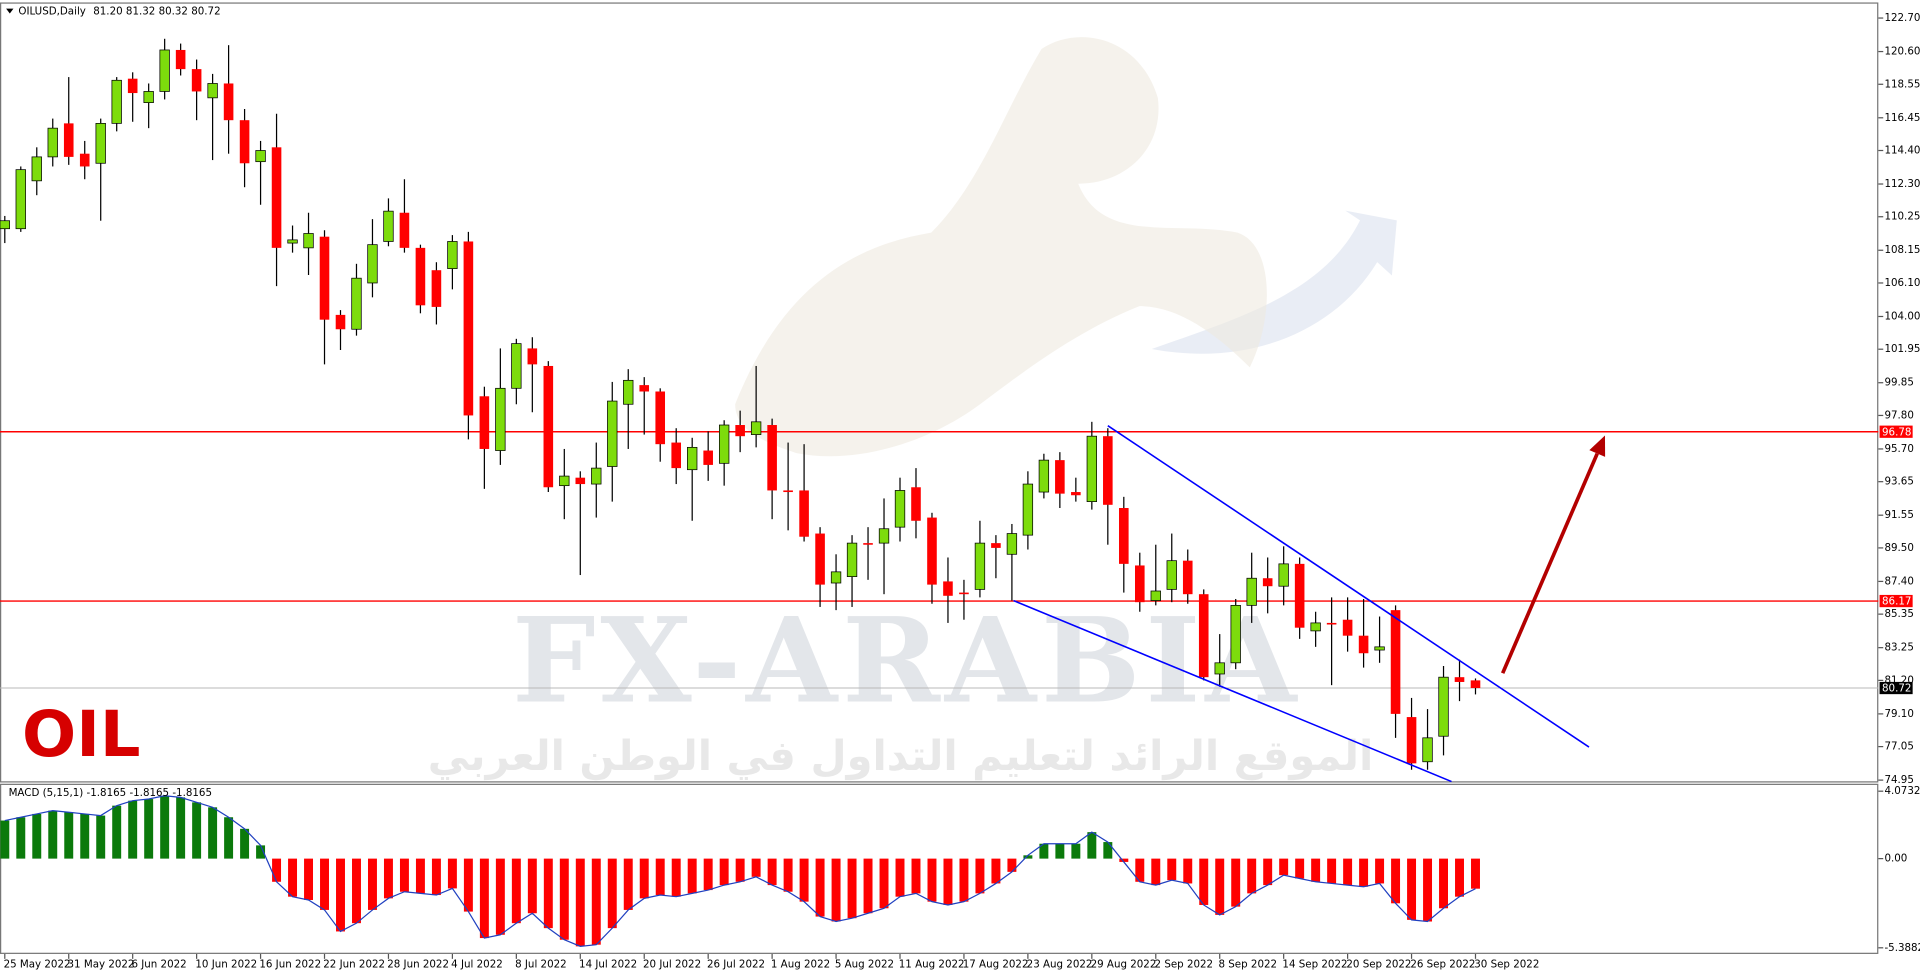  Describe the element at coordinates (1898, 648) in the screenshot. I see `y-tick-label: 83.25` at that location.